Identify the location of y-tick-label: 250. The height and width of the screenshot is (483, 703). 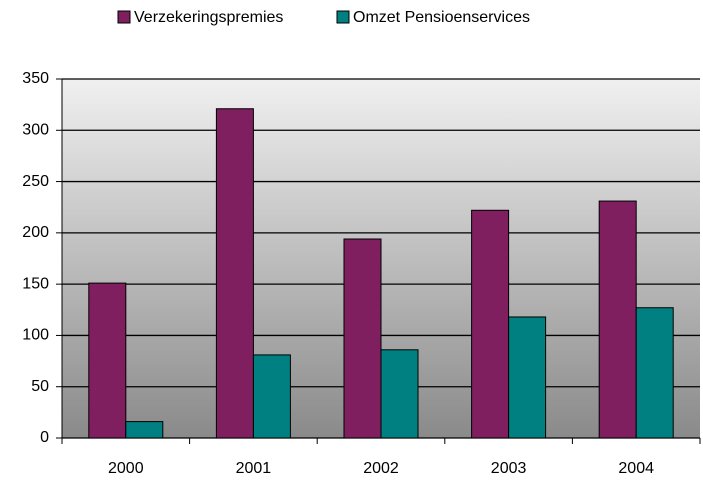
(35, 181).